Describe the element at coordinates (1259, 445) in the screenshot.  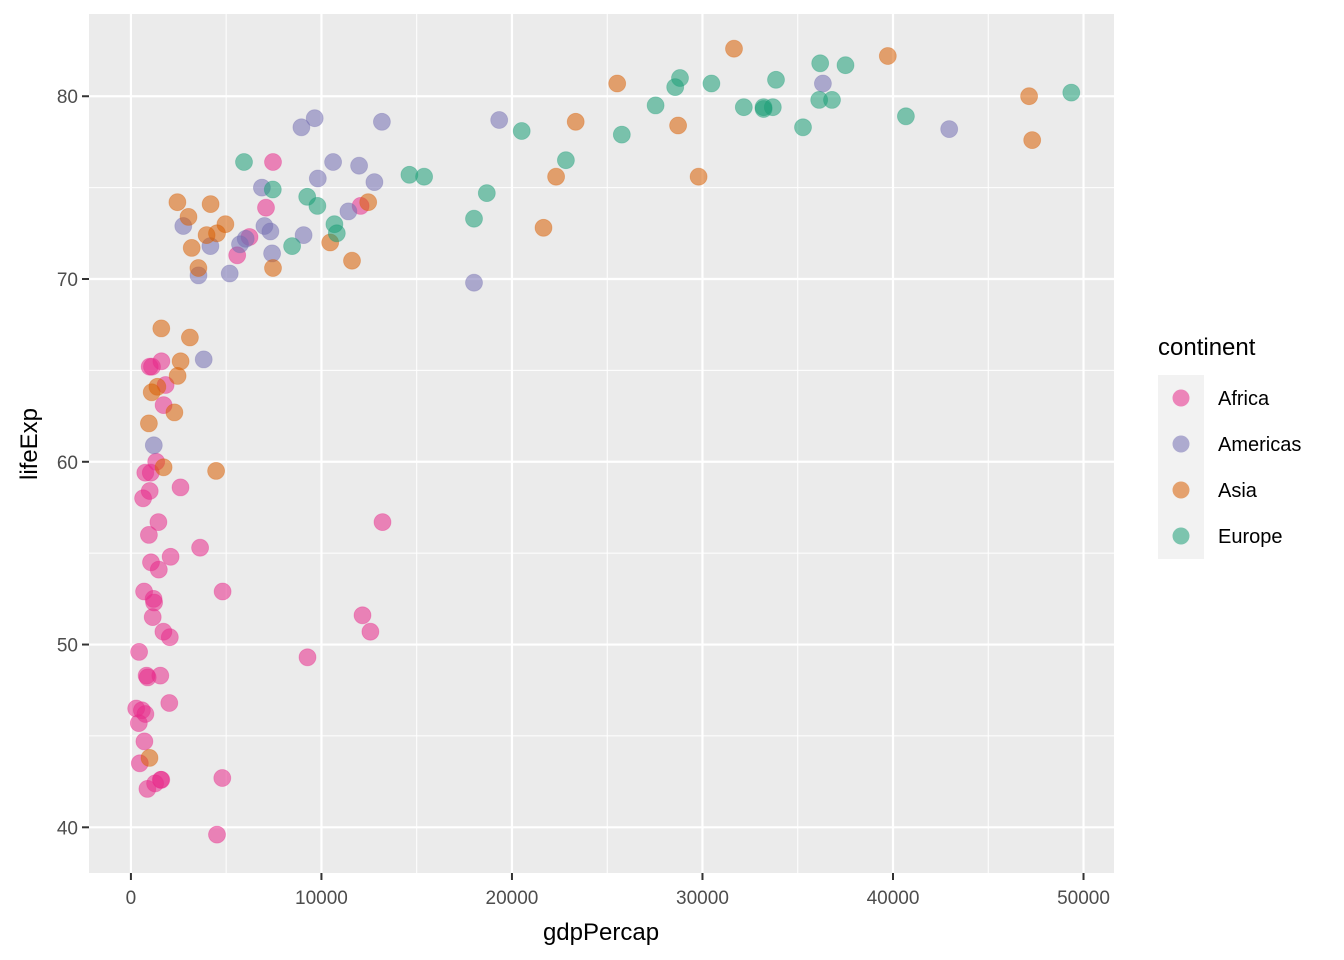
I see `legend-label: Americas` at that location.